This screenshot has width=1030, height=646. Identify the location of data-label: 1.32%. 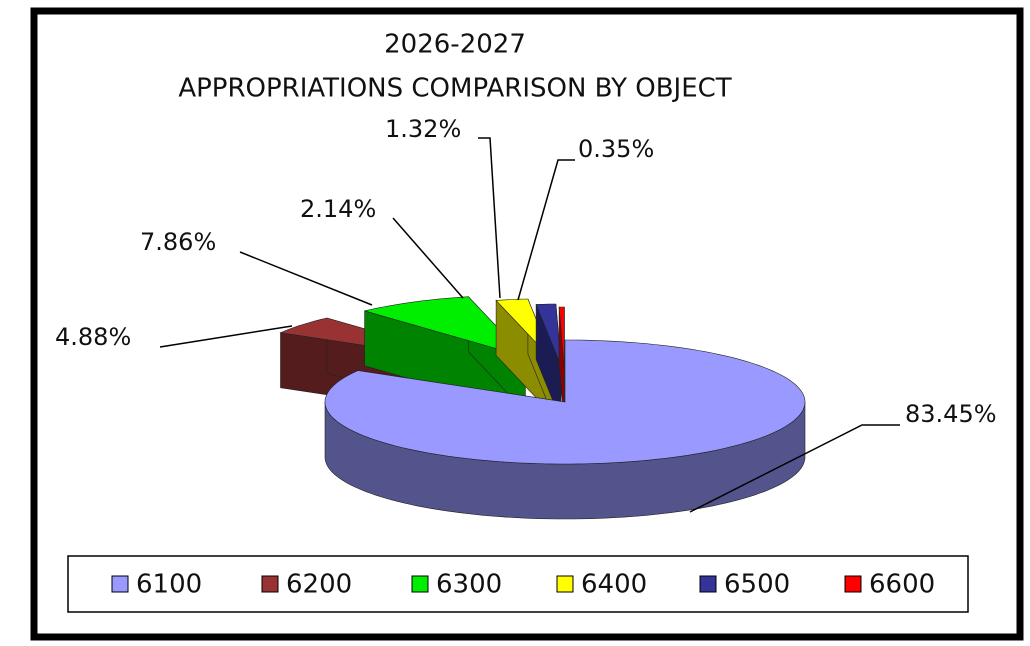
(423, 129).